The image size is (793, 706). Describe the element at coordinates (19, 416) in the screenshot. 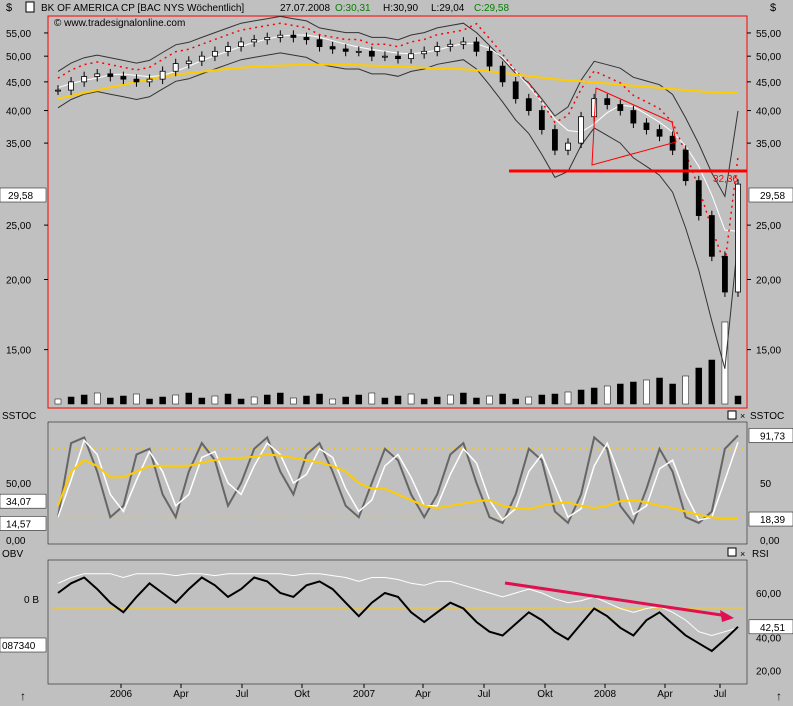

I see `sstoc-label-left: SSTOC` at that location.